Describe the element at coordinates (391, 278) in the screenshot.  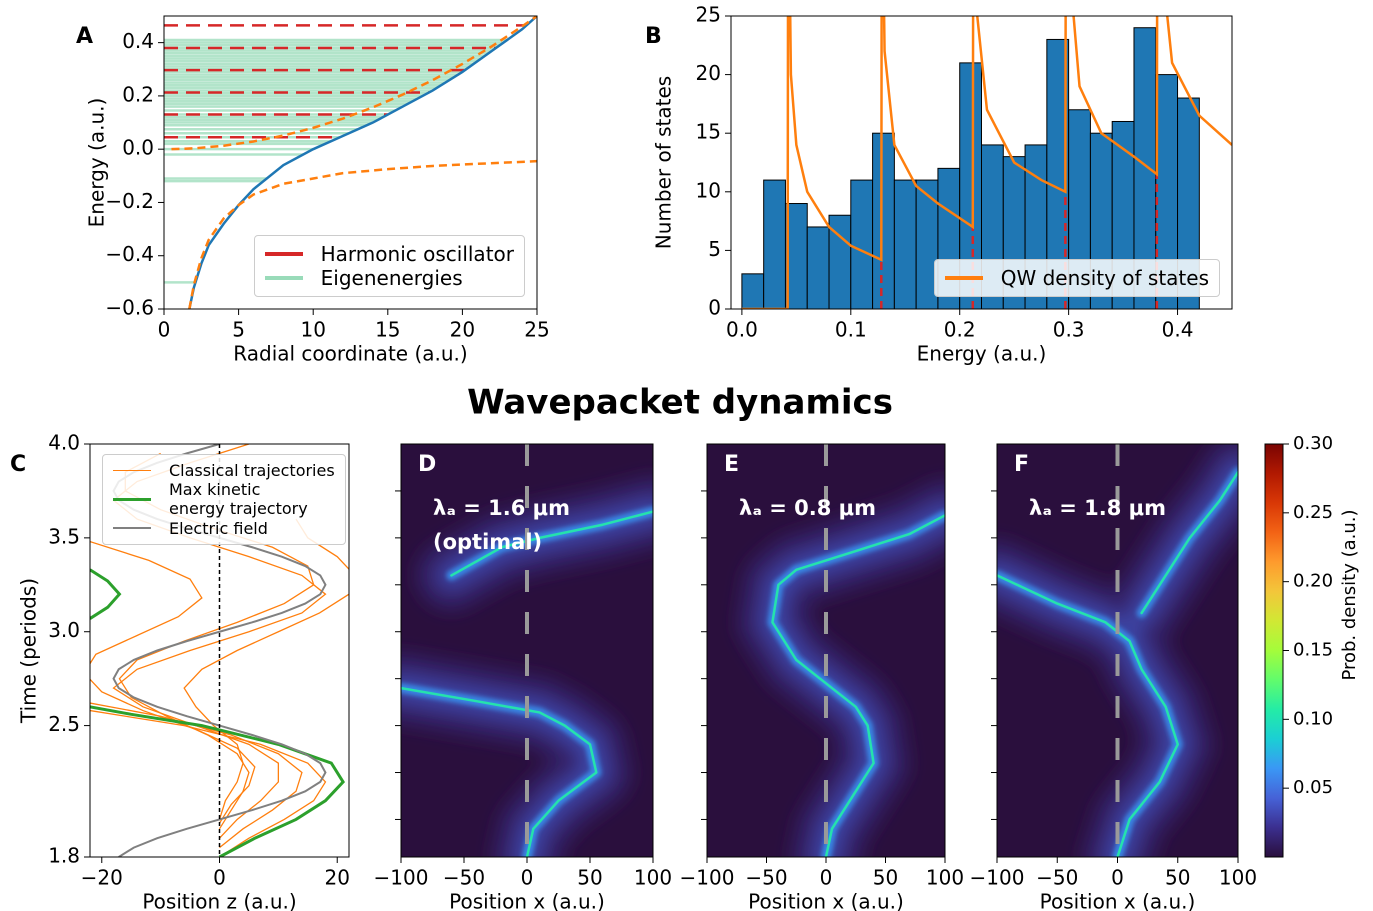
I see `legend-label: Eigenenergies` at that location.